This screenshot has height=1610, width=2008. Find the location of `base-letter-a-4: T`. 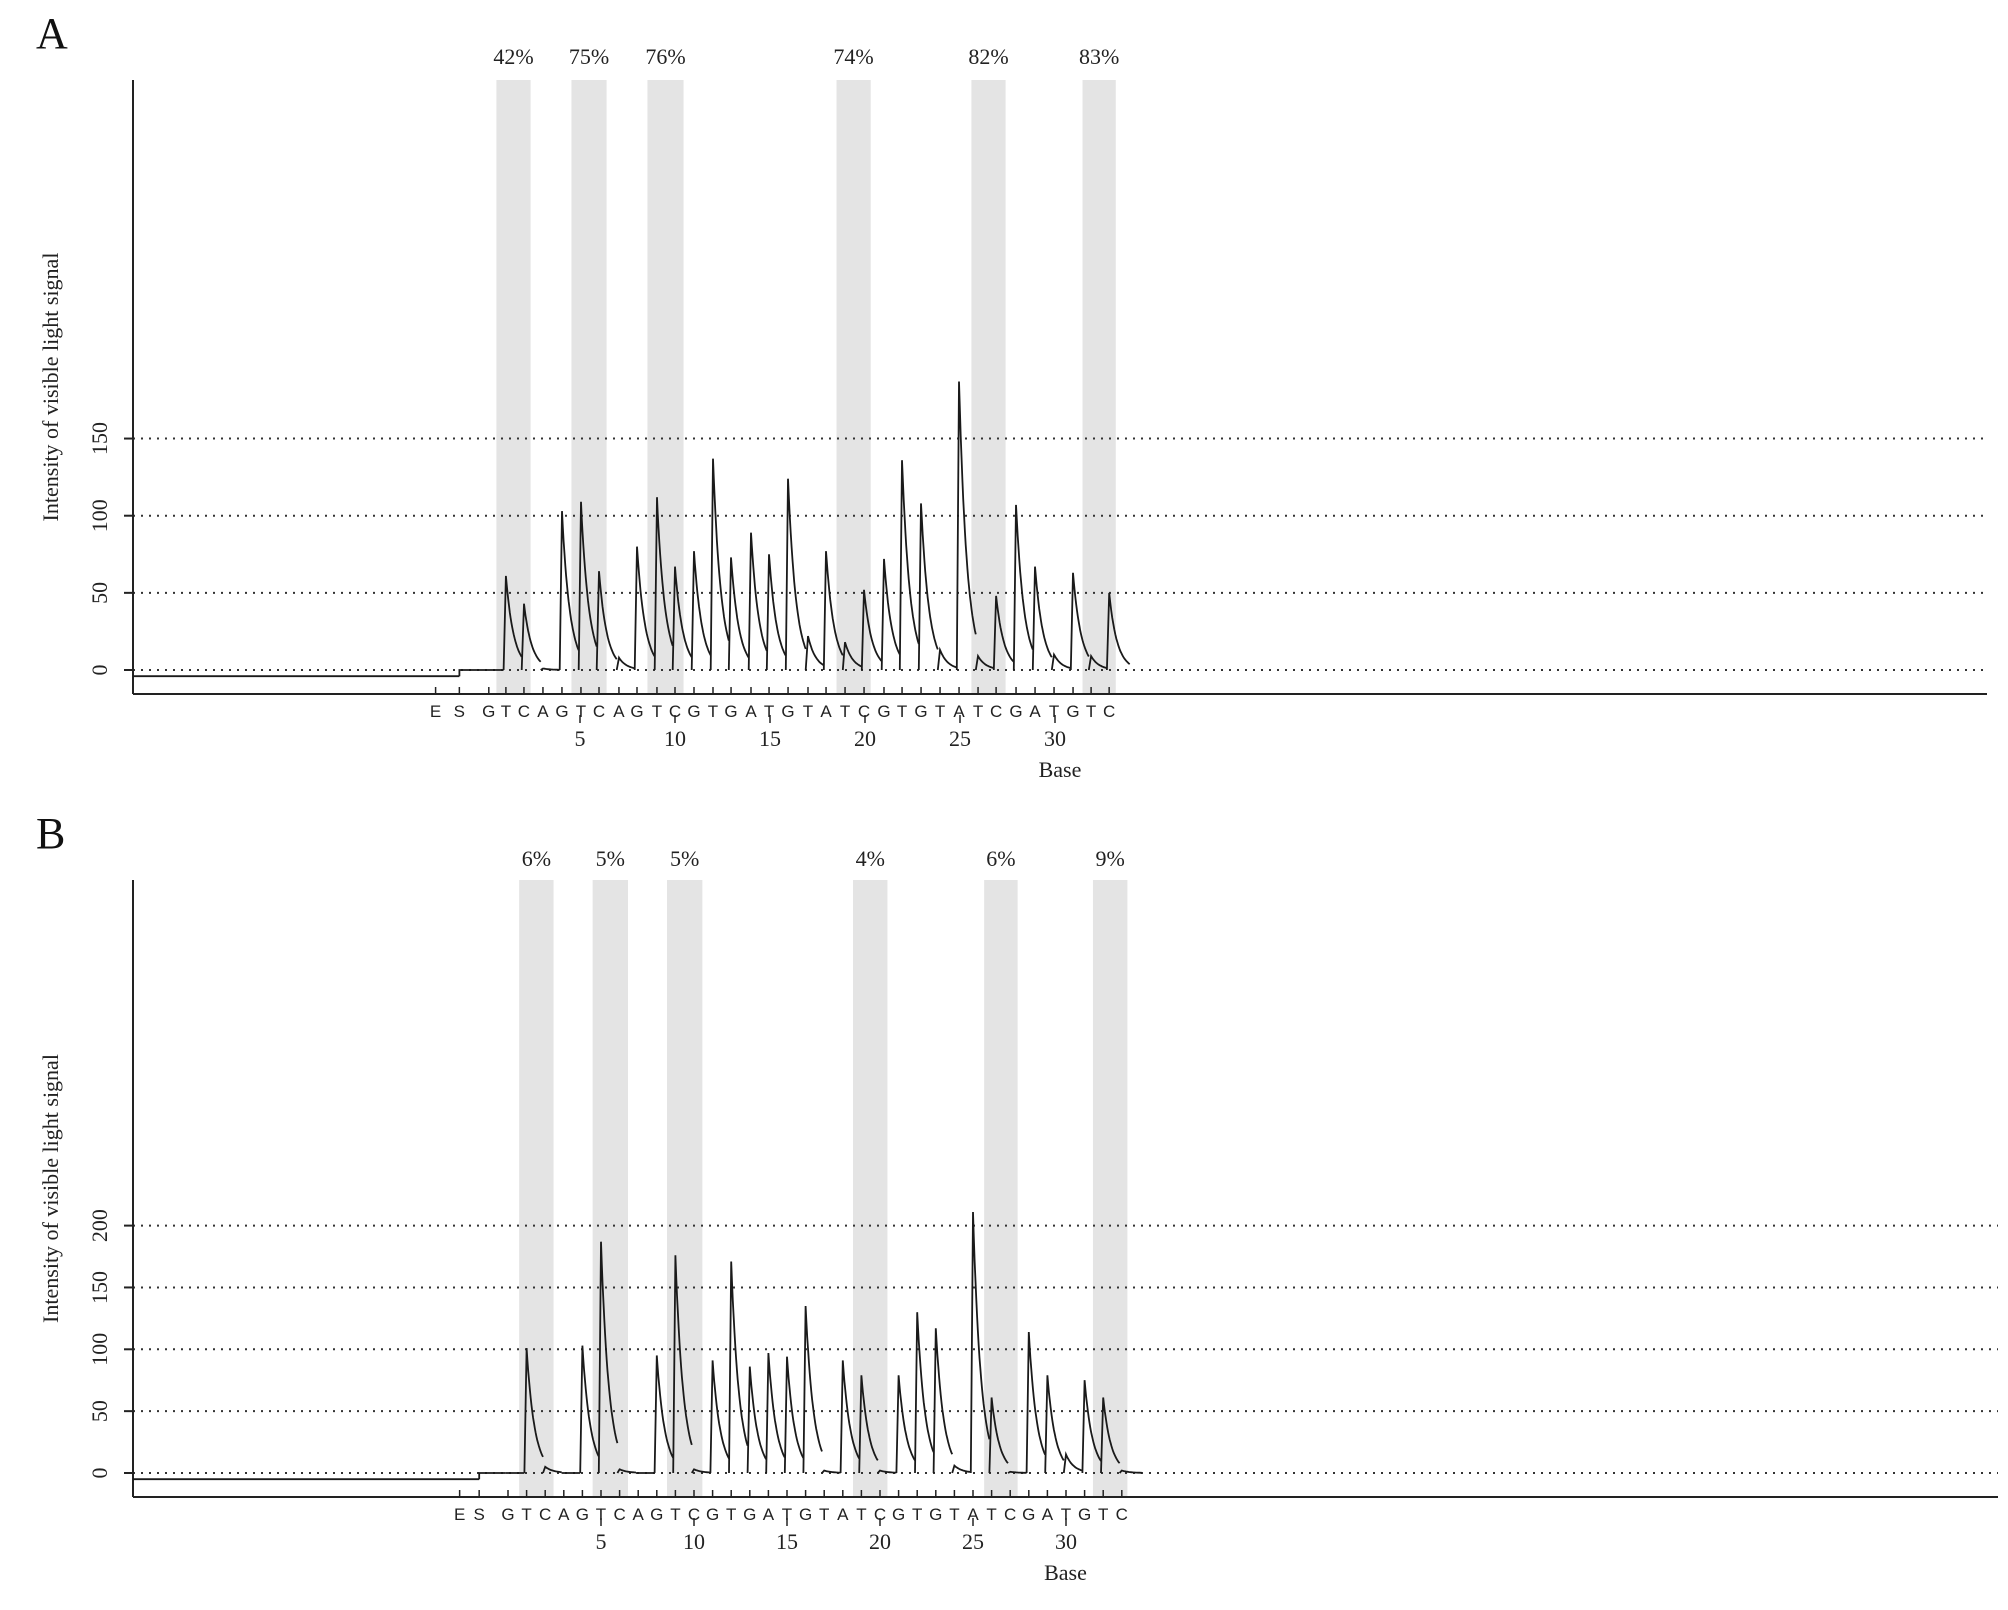

base-letter-a-4: T is located at coordinates (506, 711).